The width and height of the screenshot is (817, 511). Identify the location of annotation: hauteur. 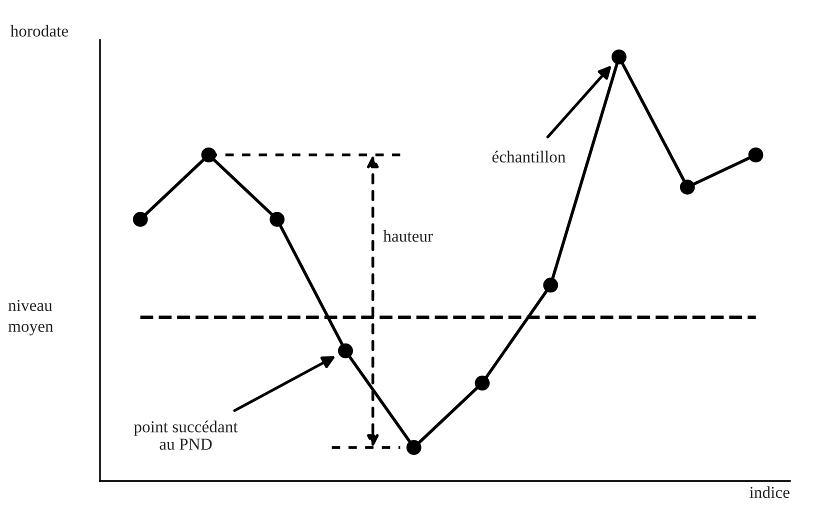
(408, 236).